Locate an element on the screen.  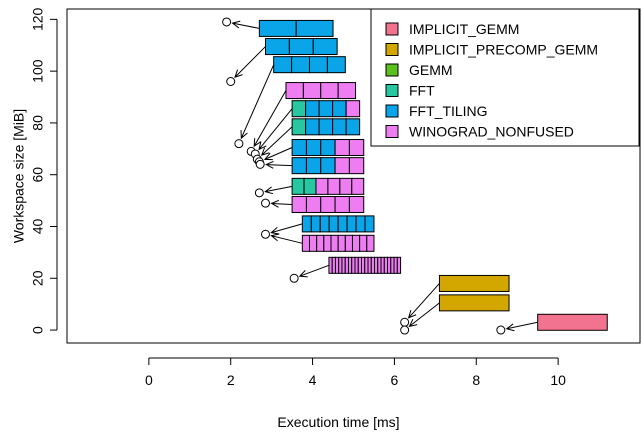
y-tick-label: 120 is located at coordinates (38, 19).